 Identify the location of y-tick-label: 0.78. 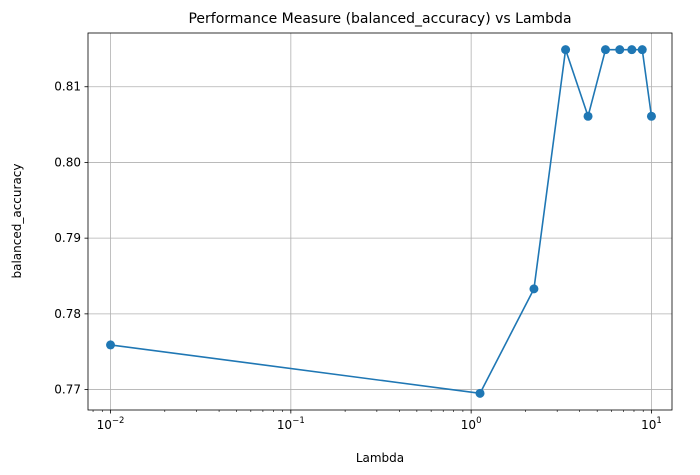
(67, 314).